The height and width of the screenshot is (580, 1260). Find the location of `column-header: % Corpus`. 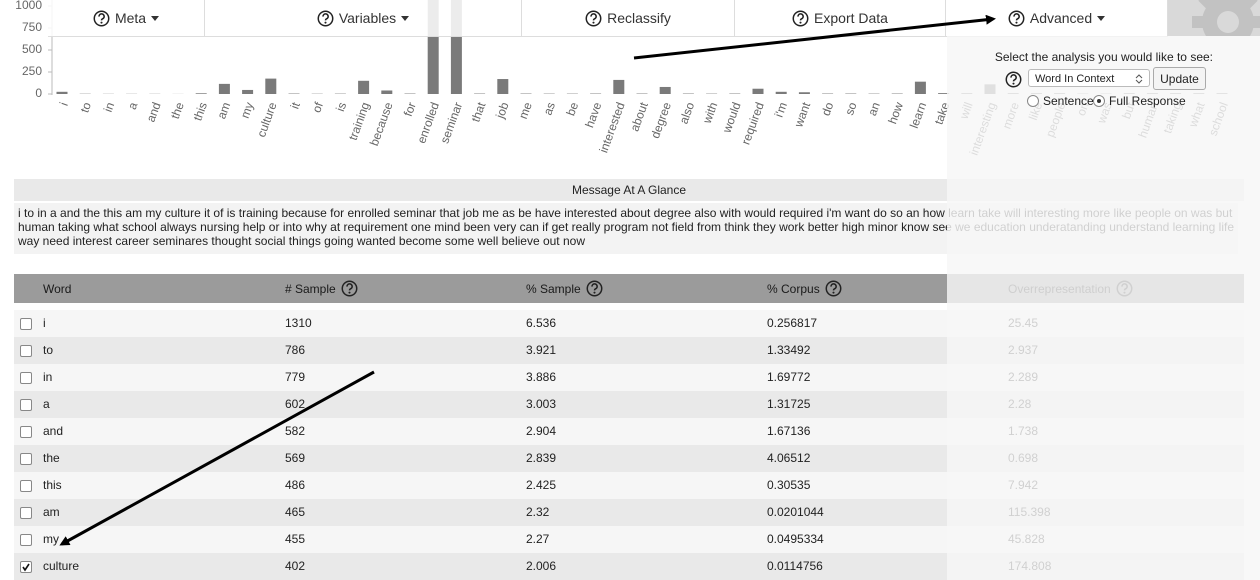

column-header: % Corpus is located at coordinates (804, 288).